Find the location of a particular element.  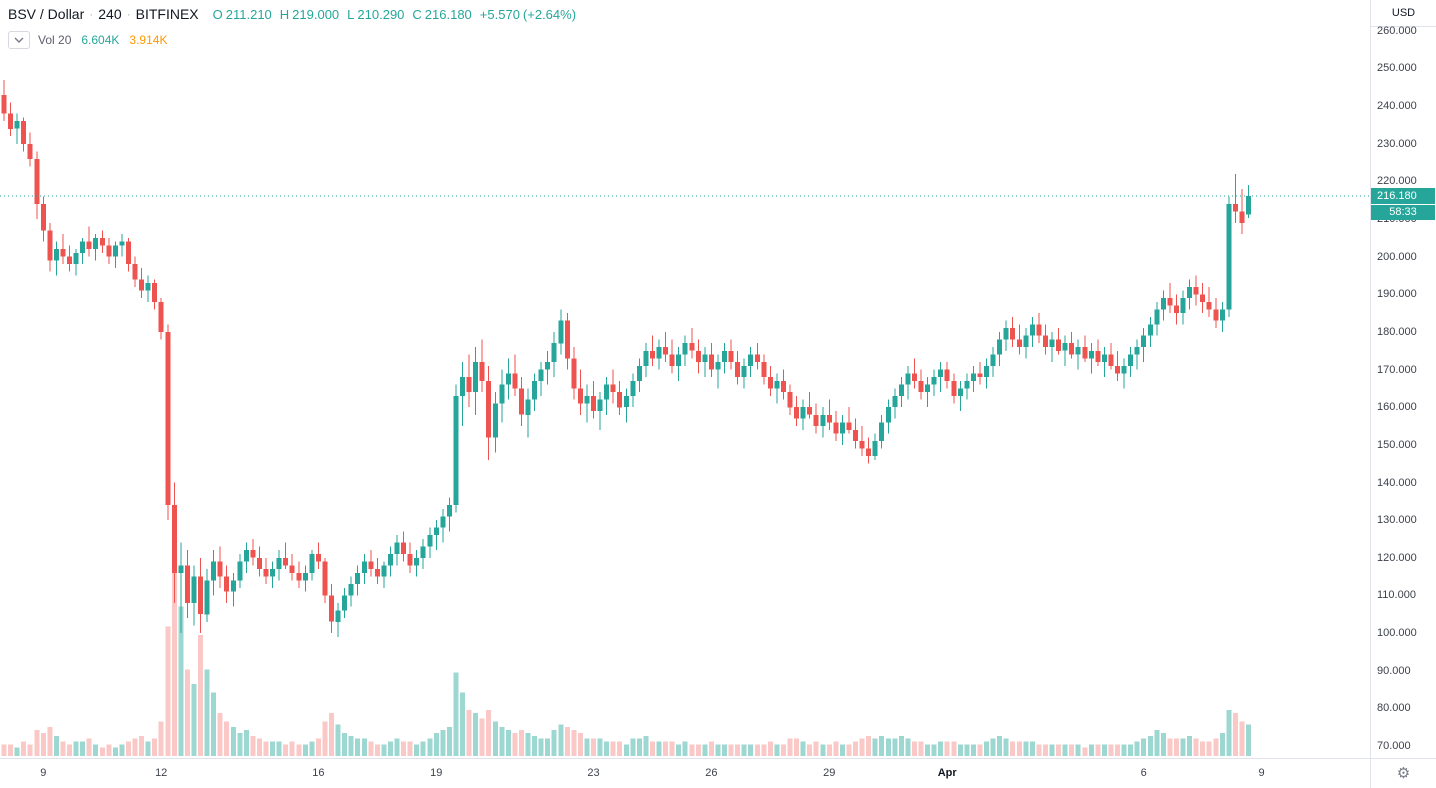

low-label: L is located at coordinates (351, 14).